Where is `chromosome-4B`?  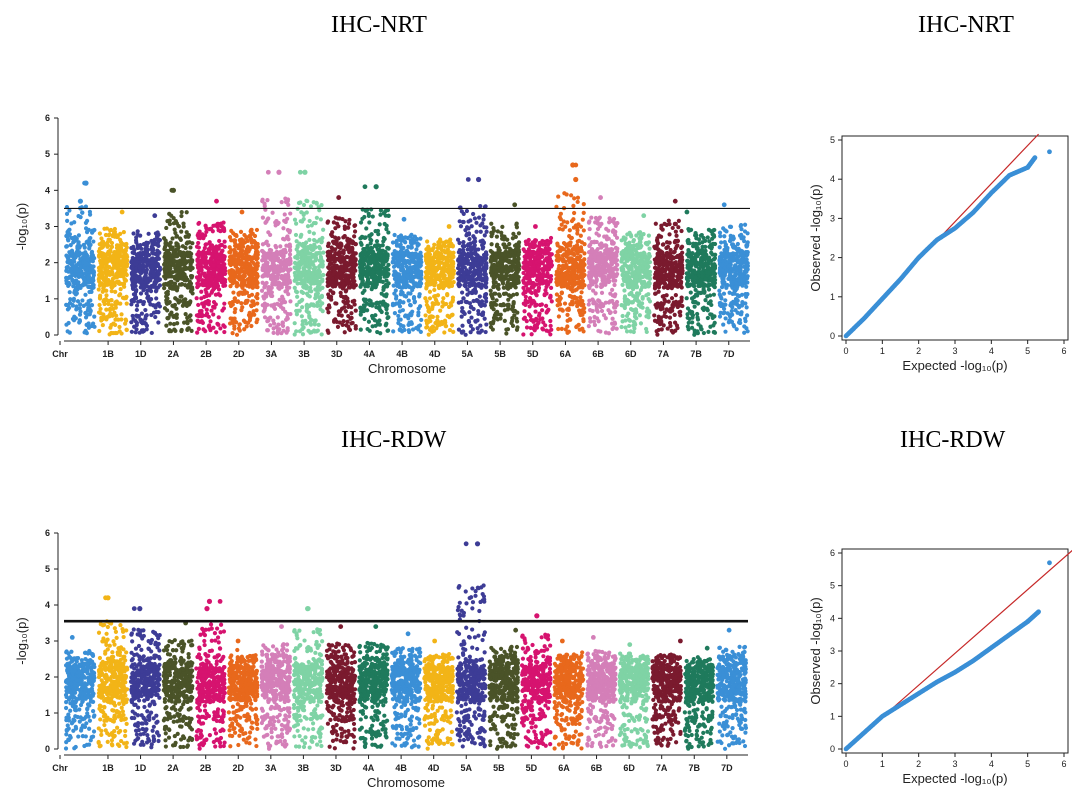
chromosome-4B is located at coordinates (407, 275).